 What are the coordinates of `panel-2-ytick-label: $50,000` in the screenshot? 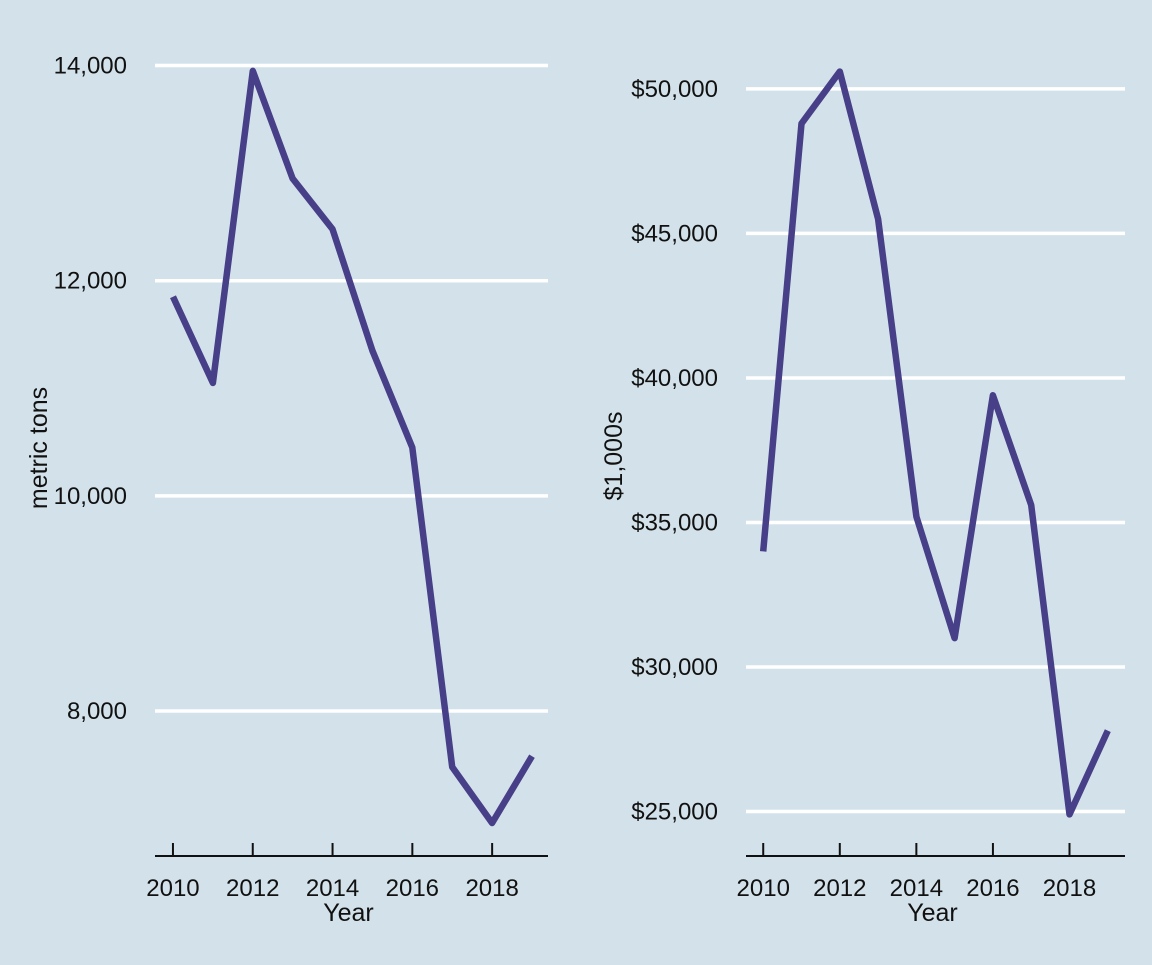 It's located at (674, 89).